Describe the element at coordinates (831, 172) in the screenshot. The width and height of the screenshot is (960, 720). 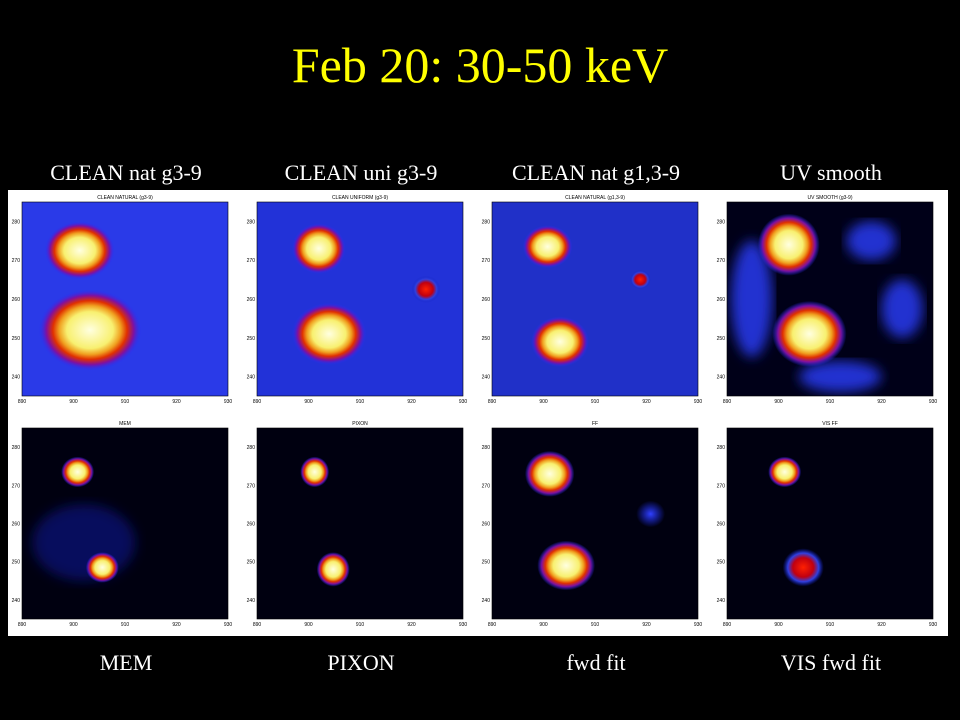
I see `panel-caption: UV smooth` at that location.